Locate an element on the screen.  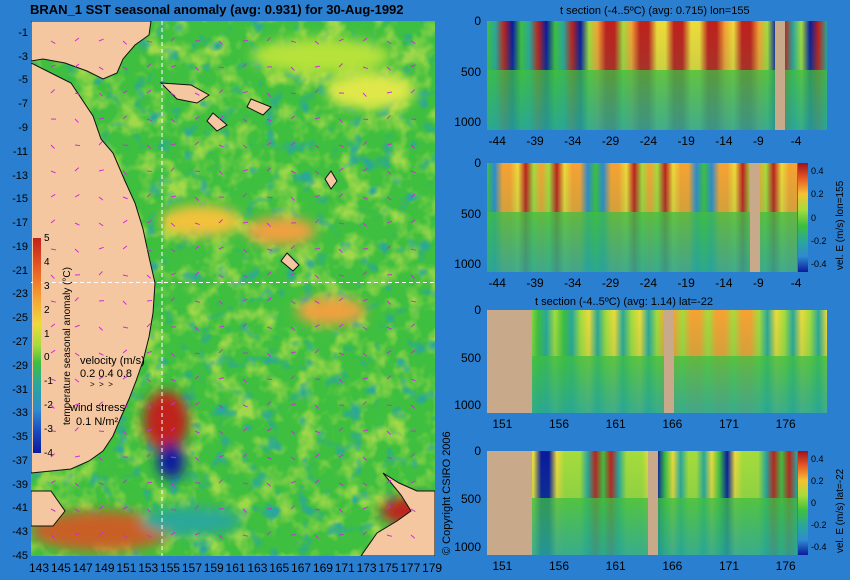
lon-tick-label: 177 is located at coordinates (410, 568).